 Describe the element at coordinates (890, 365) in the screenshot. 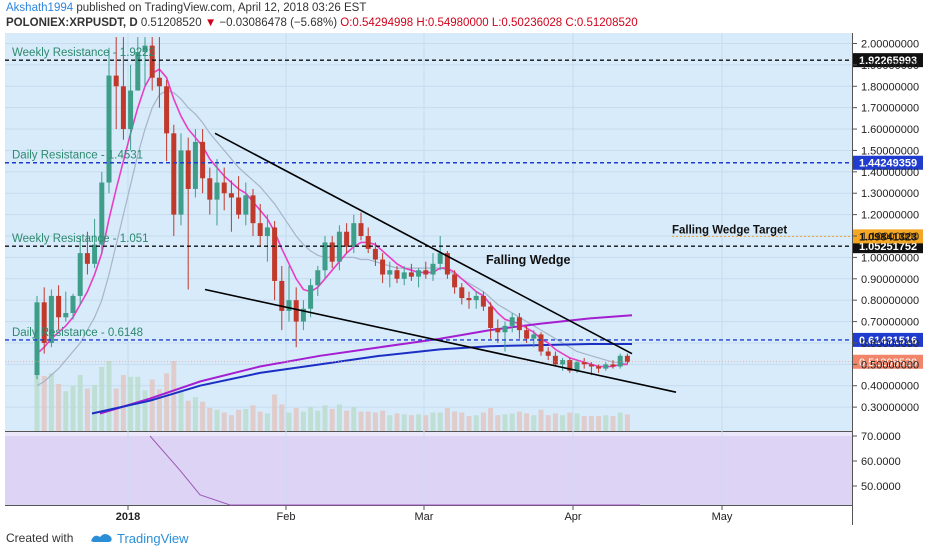

I see `price-tick-label: 0.50000000` at that location.